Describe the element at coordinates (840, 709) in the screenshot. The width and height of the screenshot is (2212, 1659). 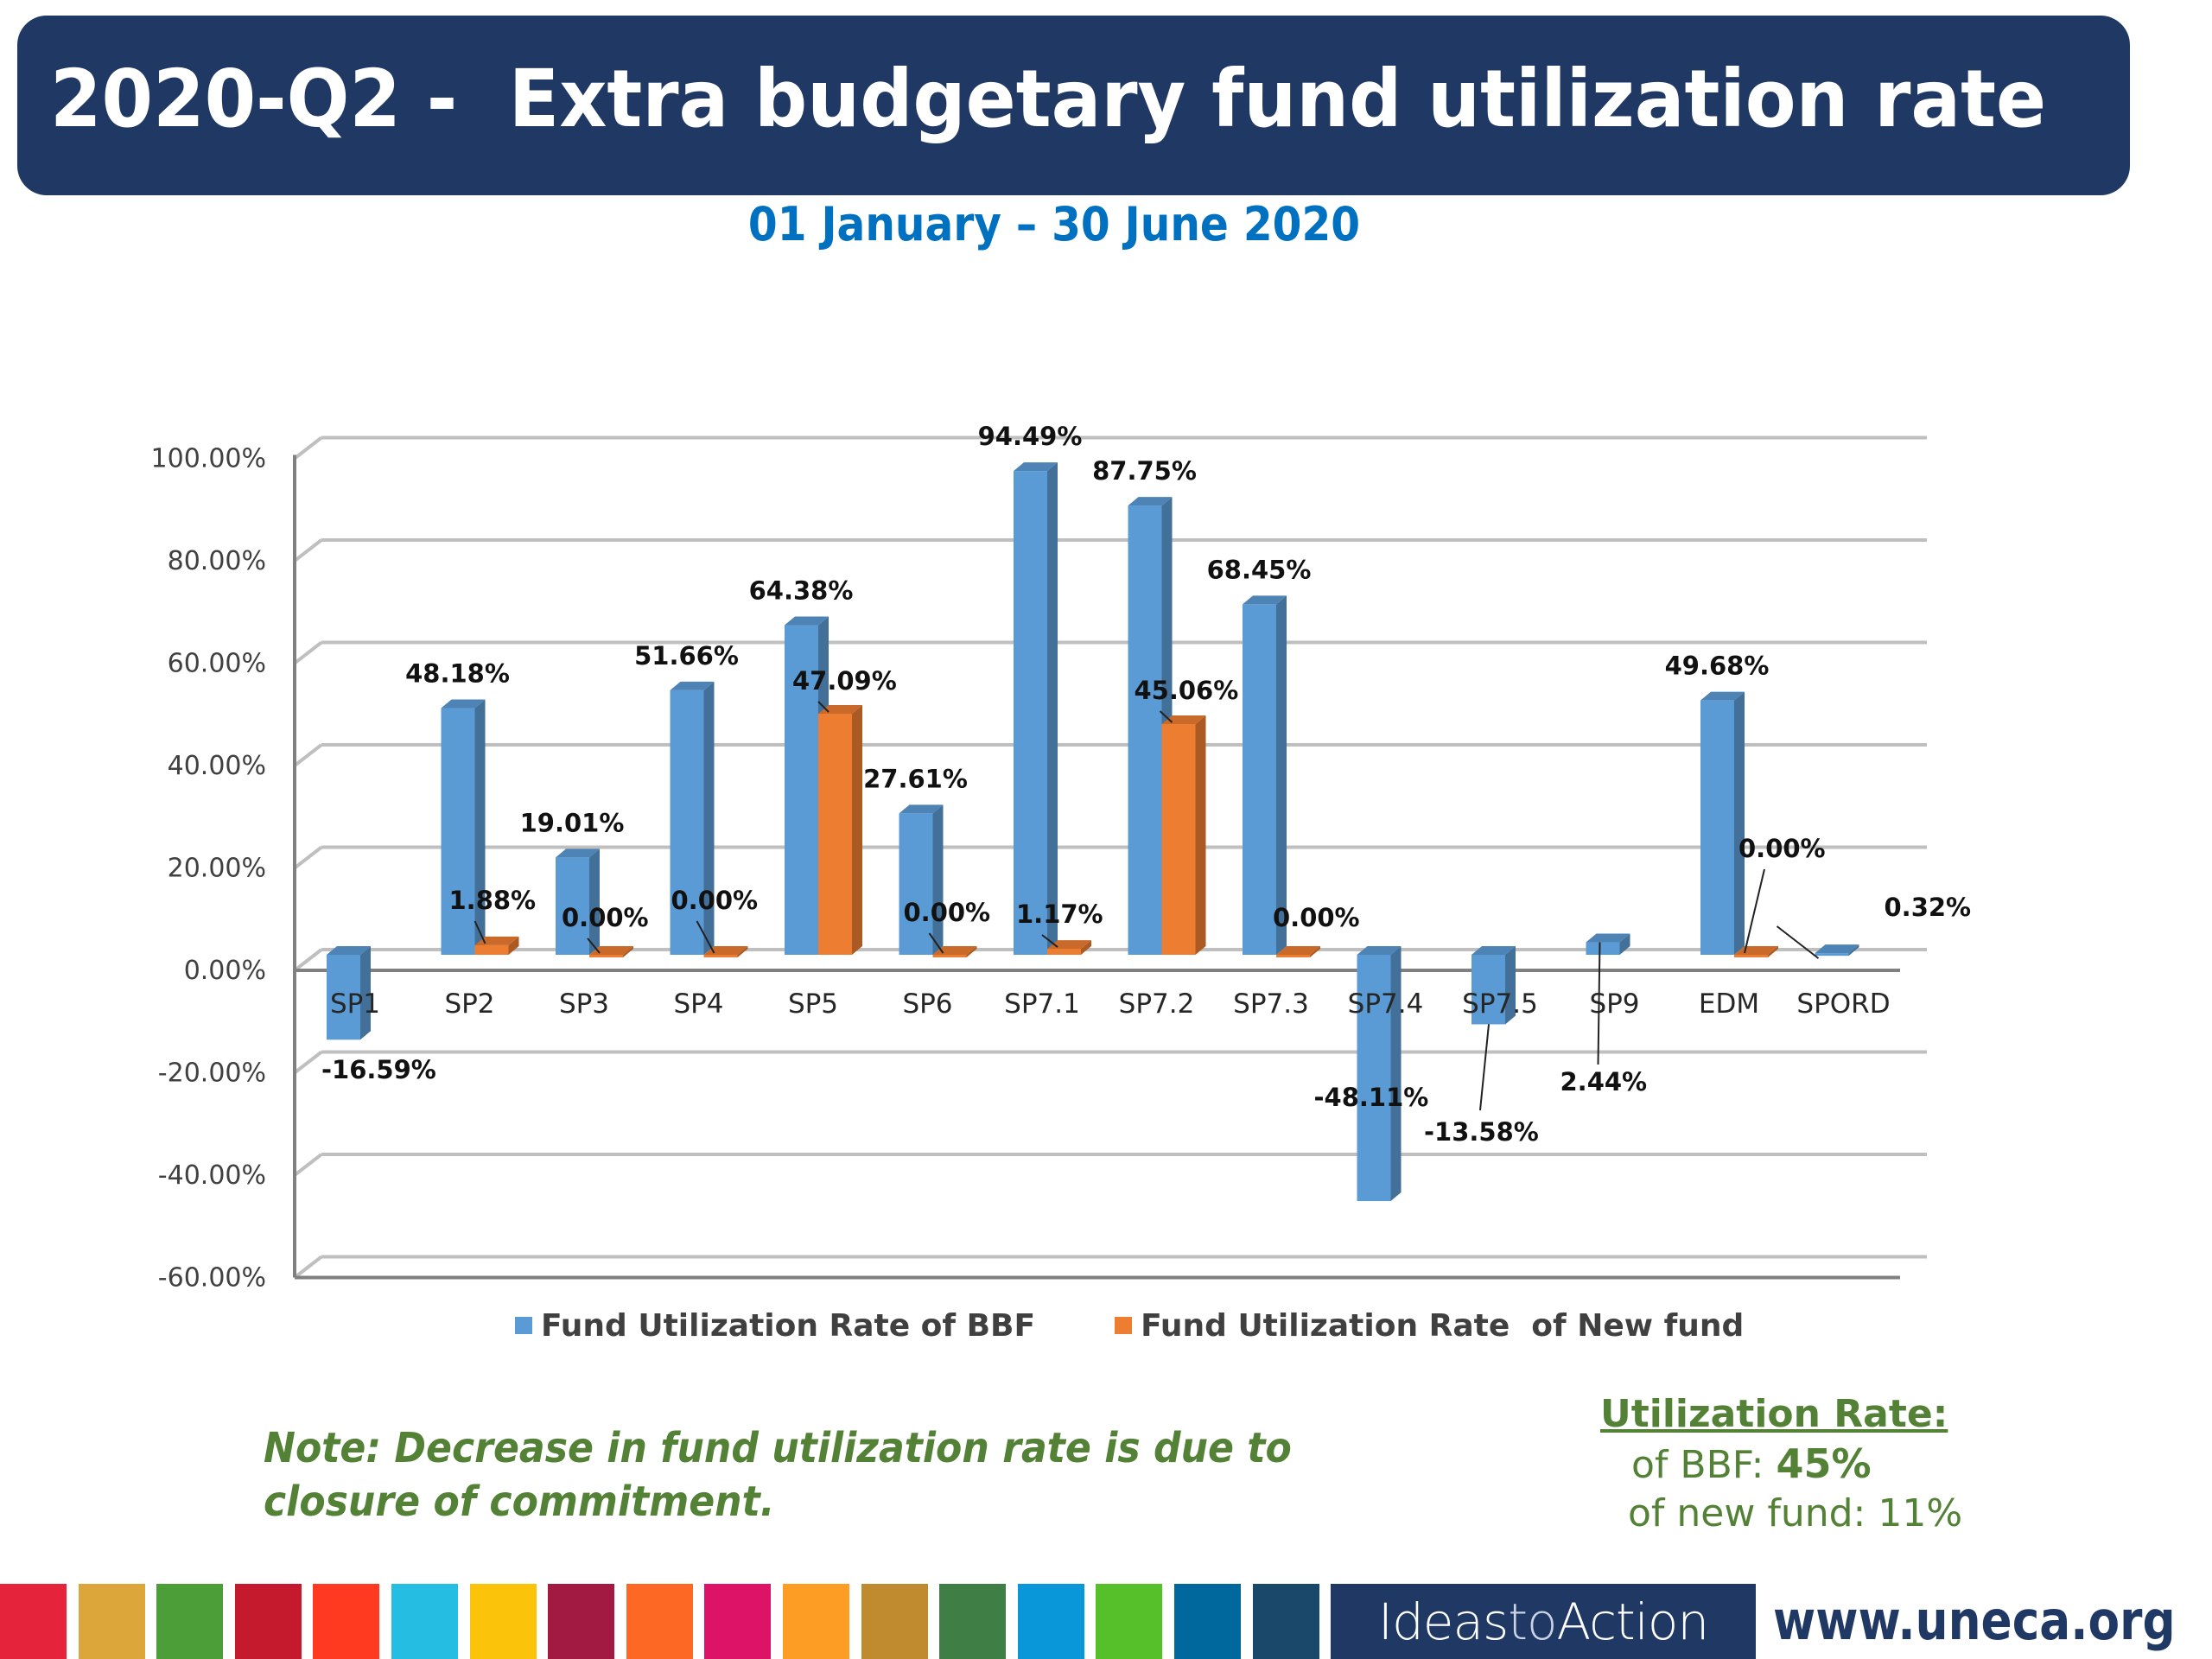
I see `bar-new-fund-sp5-top` at that location.